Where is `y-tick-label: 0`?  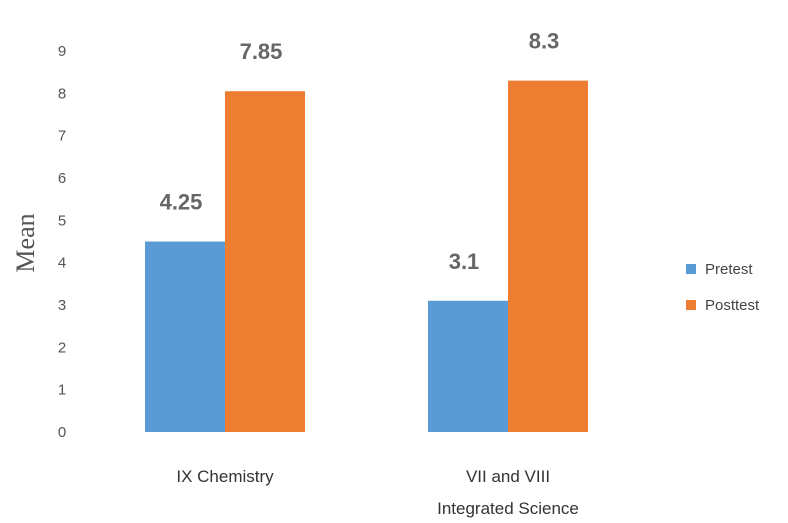 y-tick-label: 0 is located at coordinates (62, 432).